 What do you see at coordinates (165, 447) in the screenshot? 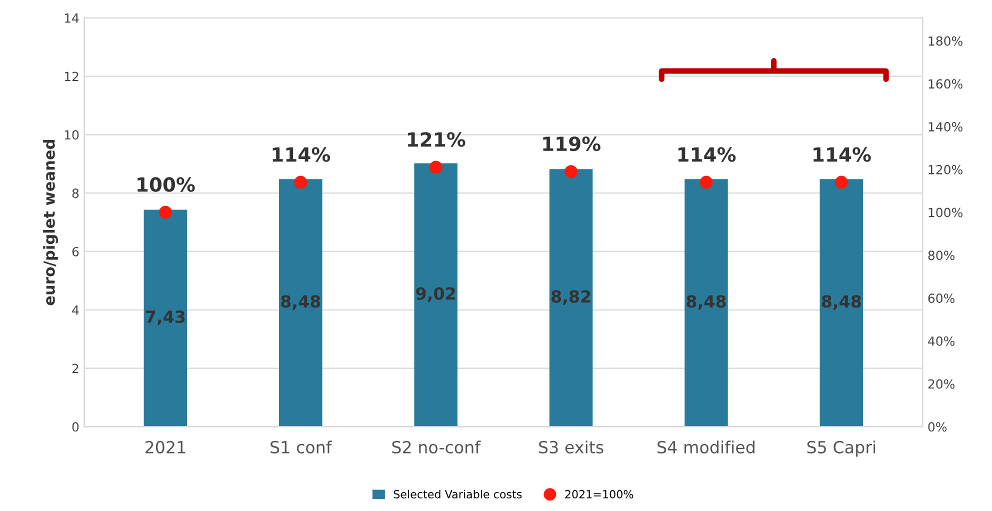
I see `x-tick-label: 2021` at bounding box center [165, 447].